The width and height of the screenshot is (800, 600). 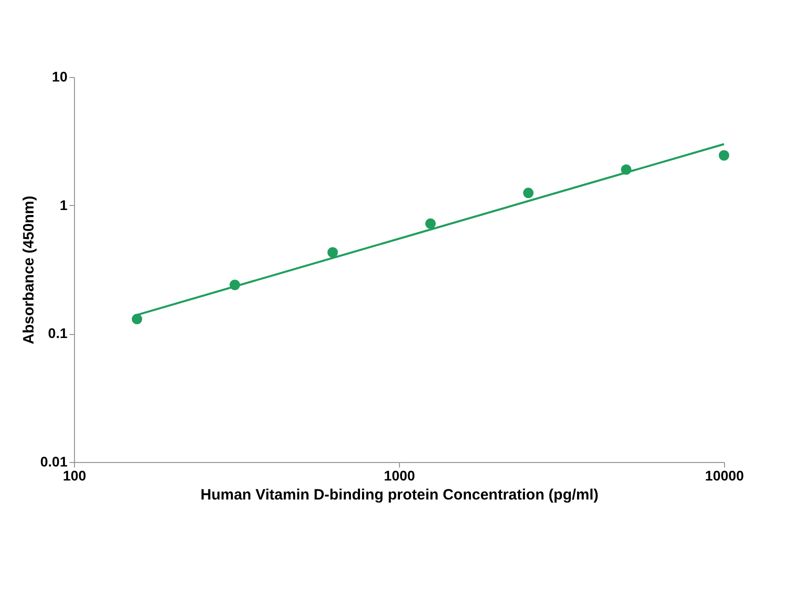 What do you see at coordinates (60, 76) in the screenshot?
I see `y-tick-label: 10` at bounding box center [60, 76].